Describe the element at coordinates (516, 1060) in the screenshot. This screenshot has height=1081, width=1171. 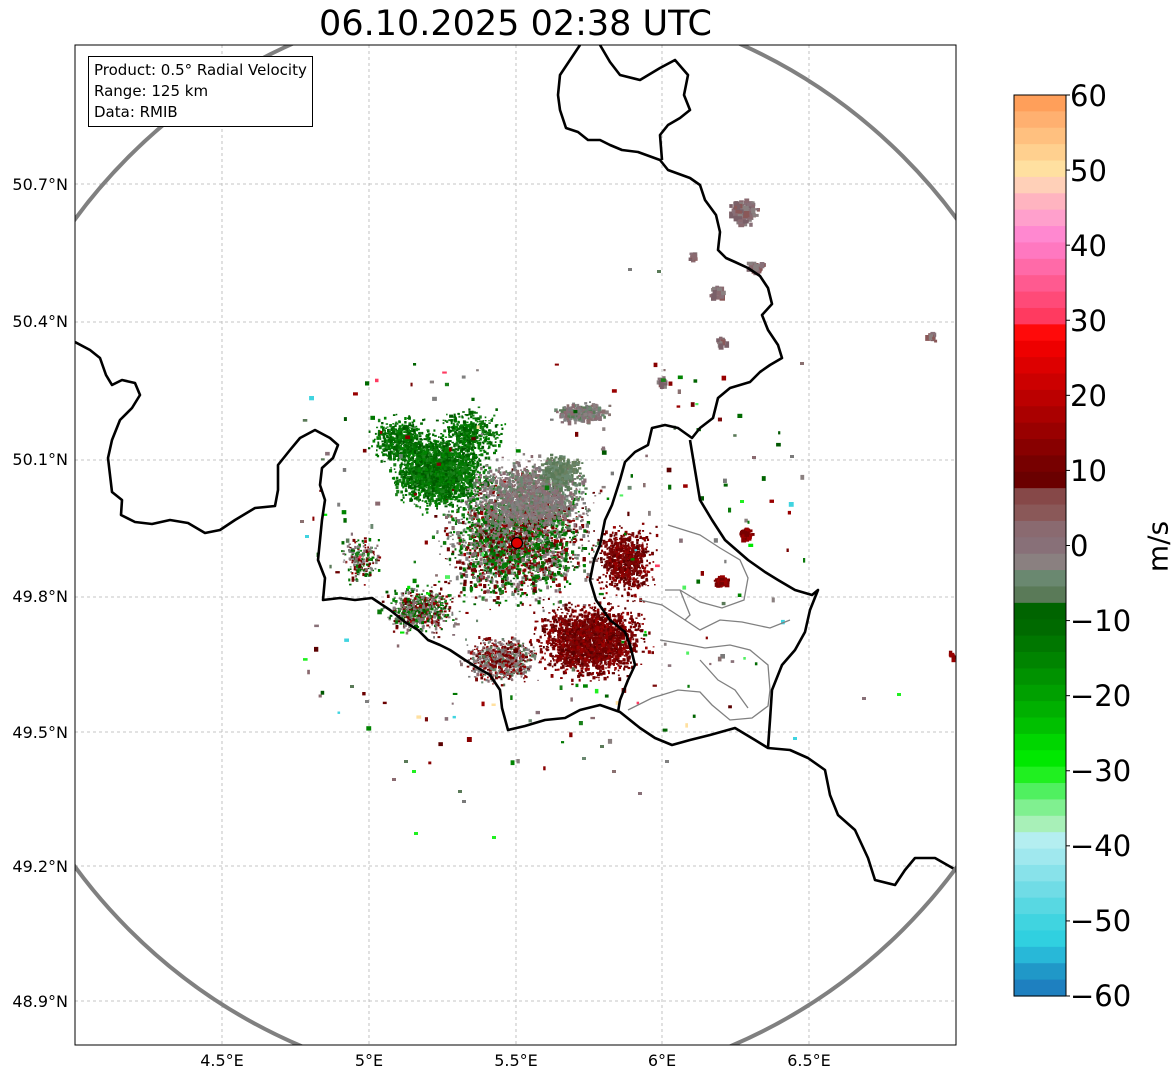
I see `lon-tick: 5.5°E` at that location.